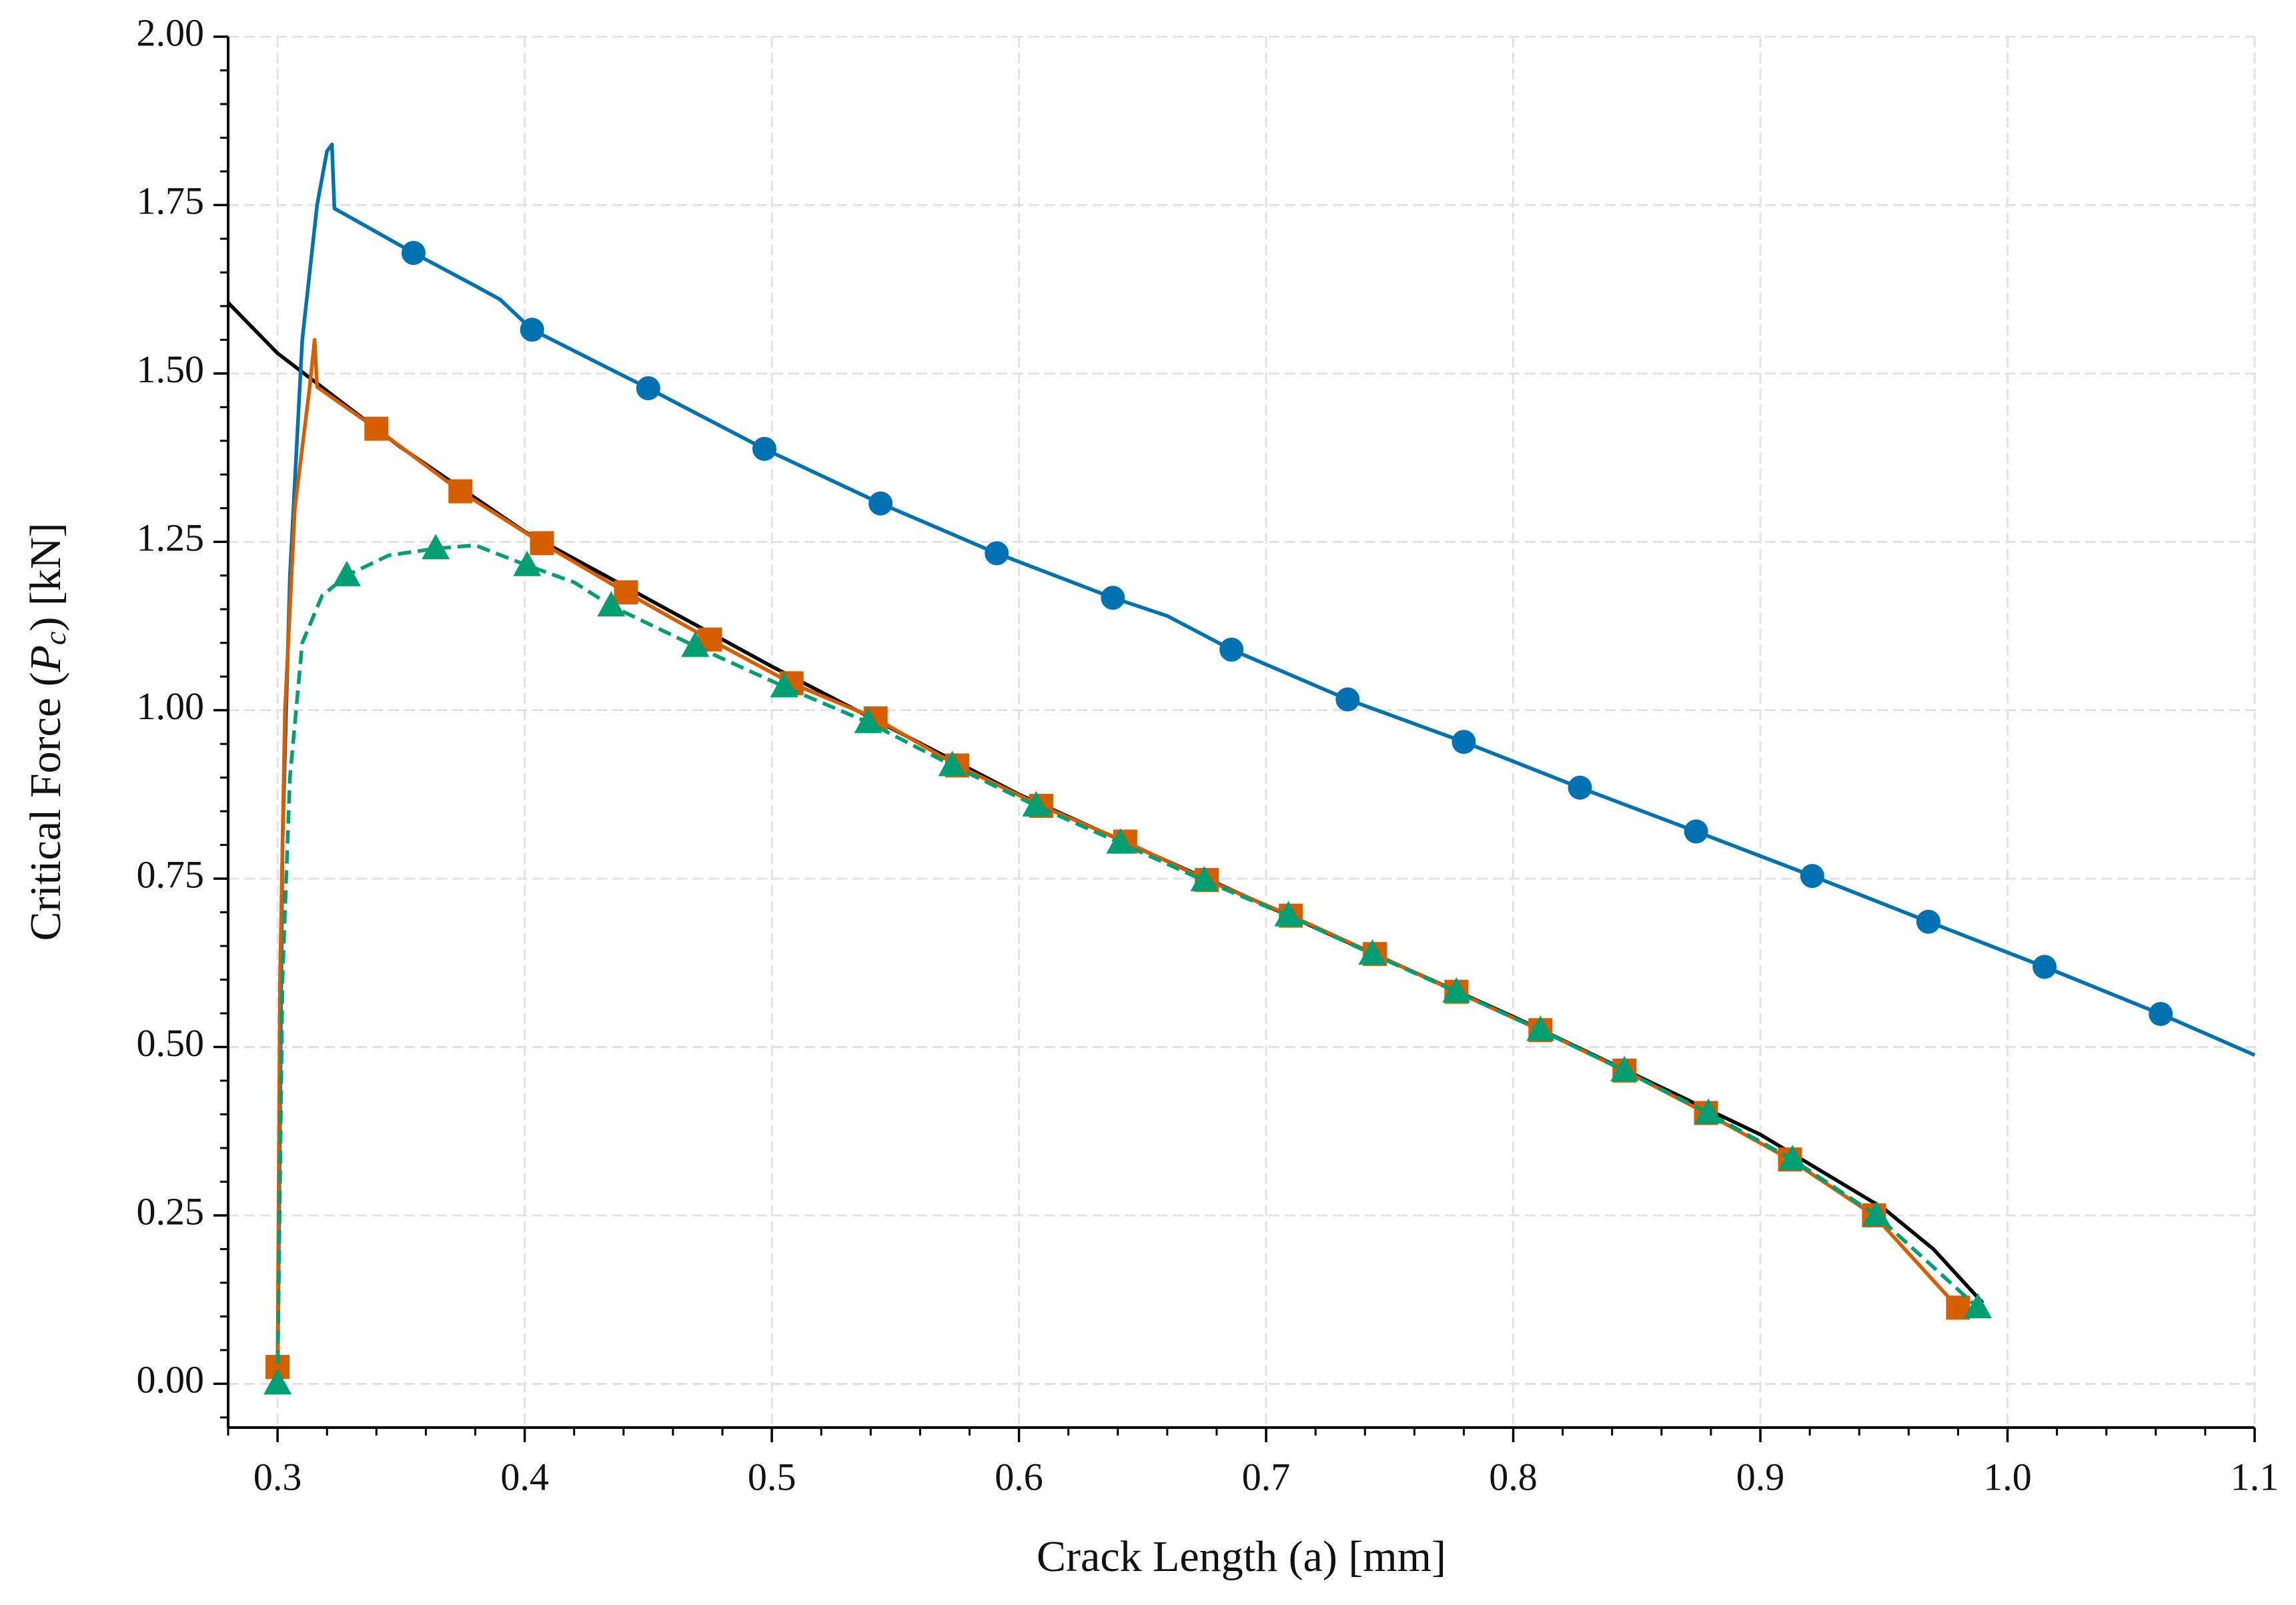 This screenshot has height=1605, width=2296. I want to click on y-axis-label: Critical Force (Pc) [kN], so click(46, 731).